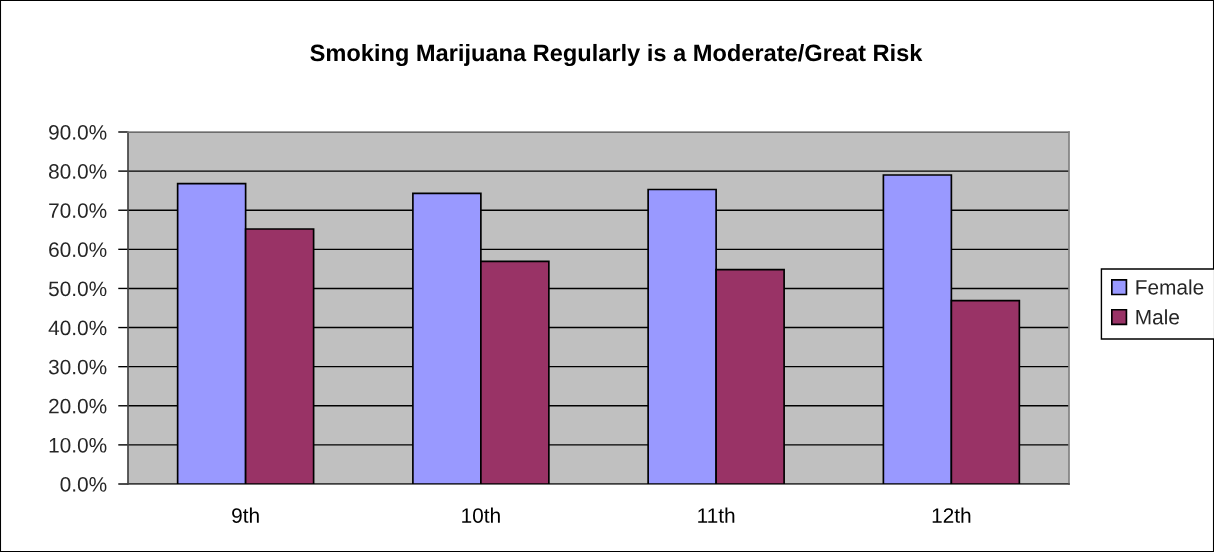 This screenshot has height=552, width=1214. What do you see at coordinates (83, 484) in the screenshot?
I see `y-tick-label: 0.0%` at bounding box center [83, 484].